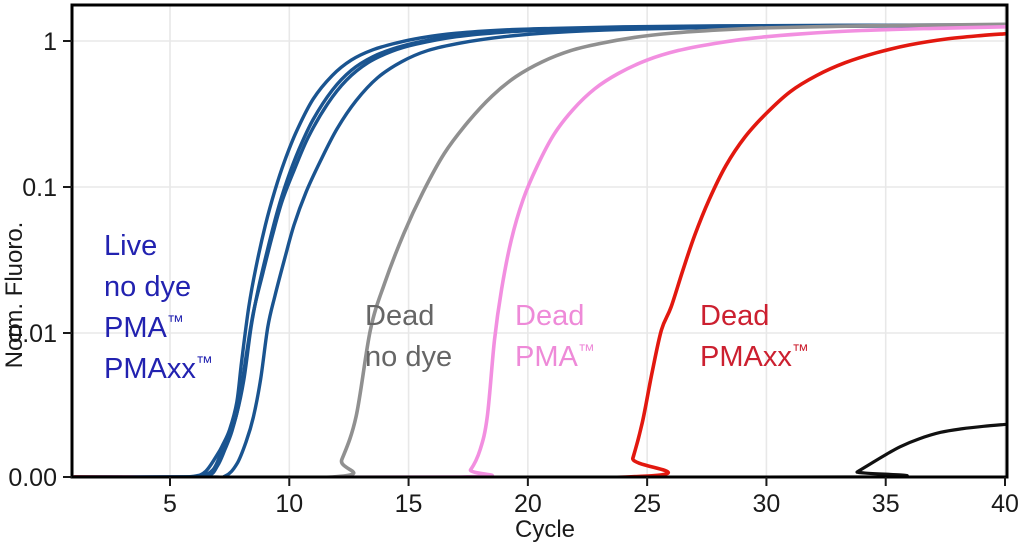 This screenshot has width=1023, height=545. What do you see at coordinates (591, 497) in the screenshot?
I see `x-axis-ticks: 5 10 15 20 25 30 35 40` at bounding box center [591, 497].